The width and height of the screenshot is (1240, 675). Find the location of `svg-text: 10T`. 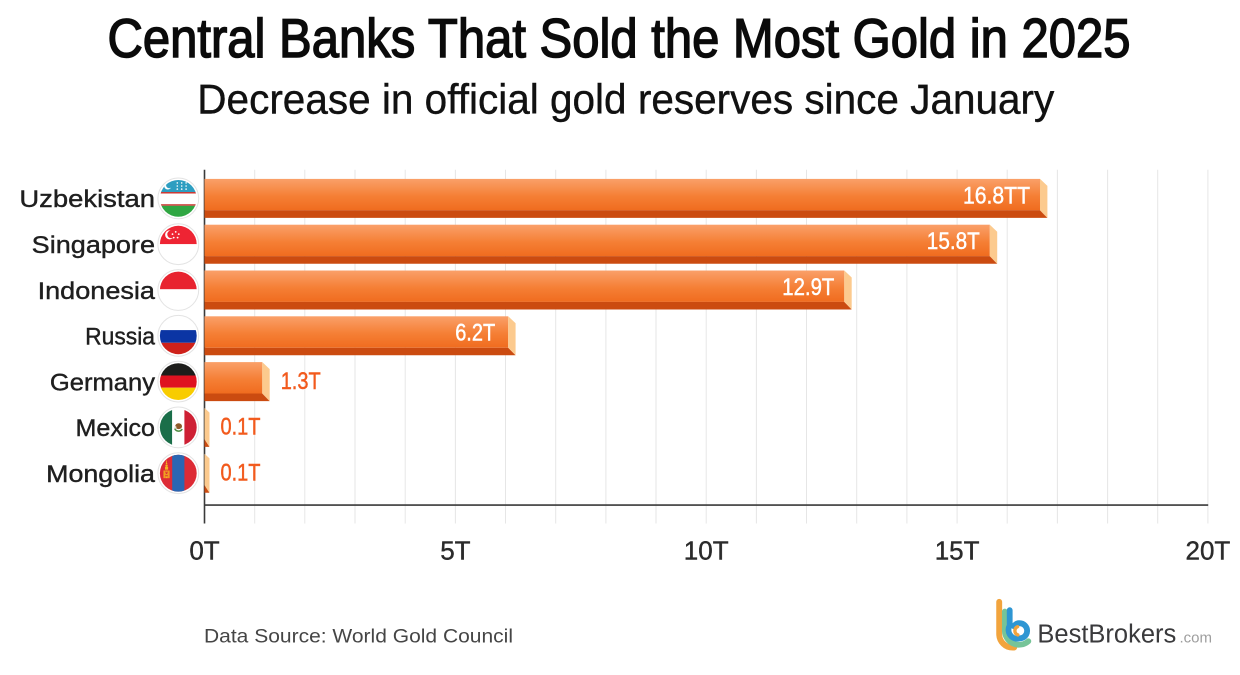

svg-text: 10T is located at coordinates (706, 551).